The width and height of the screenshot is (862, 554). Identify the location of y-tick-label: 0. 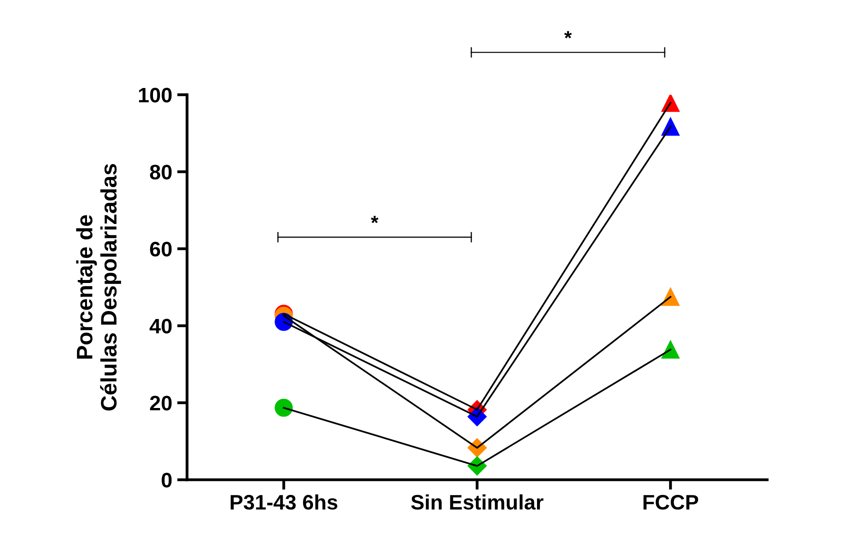
(167, 480).